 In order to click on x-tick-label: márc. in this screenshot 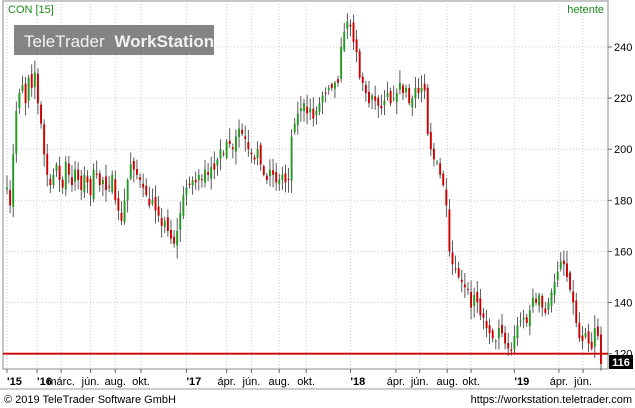, I will do `click(61, 382)`.